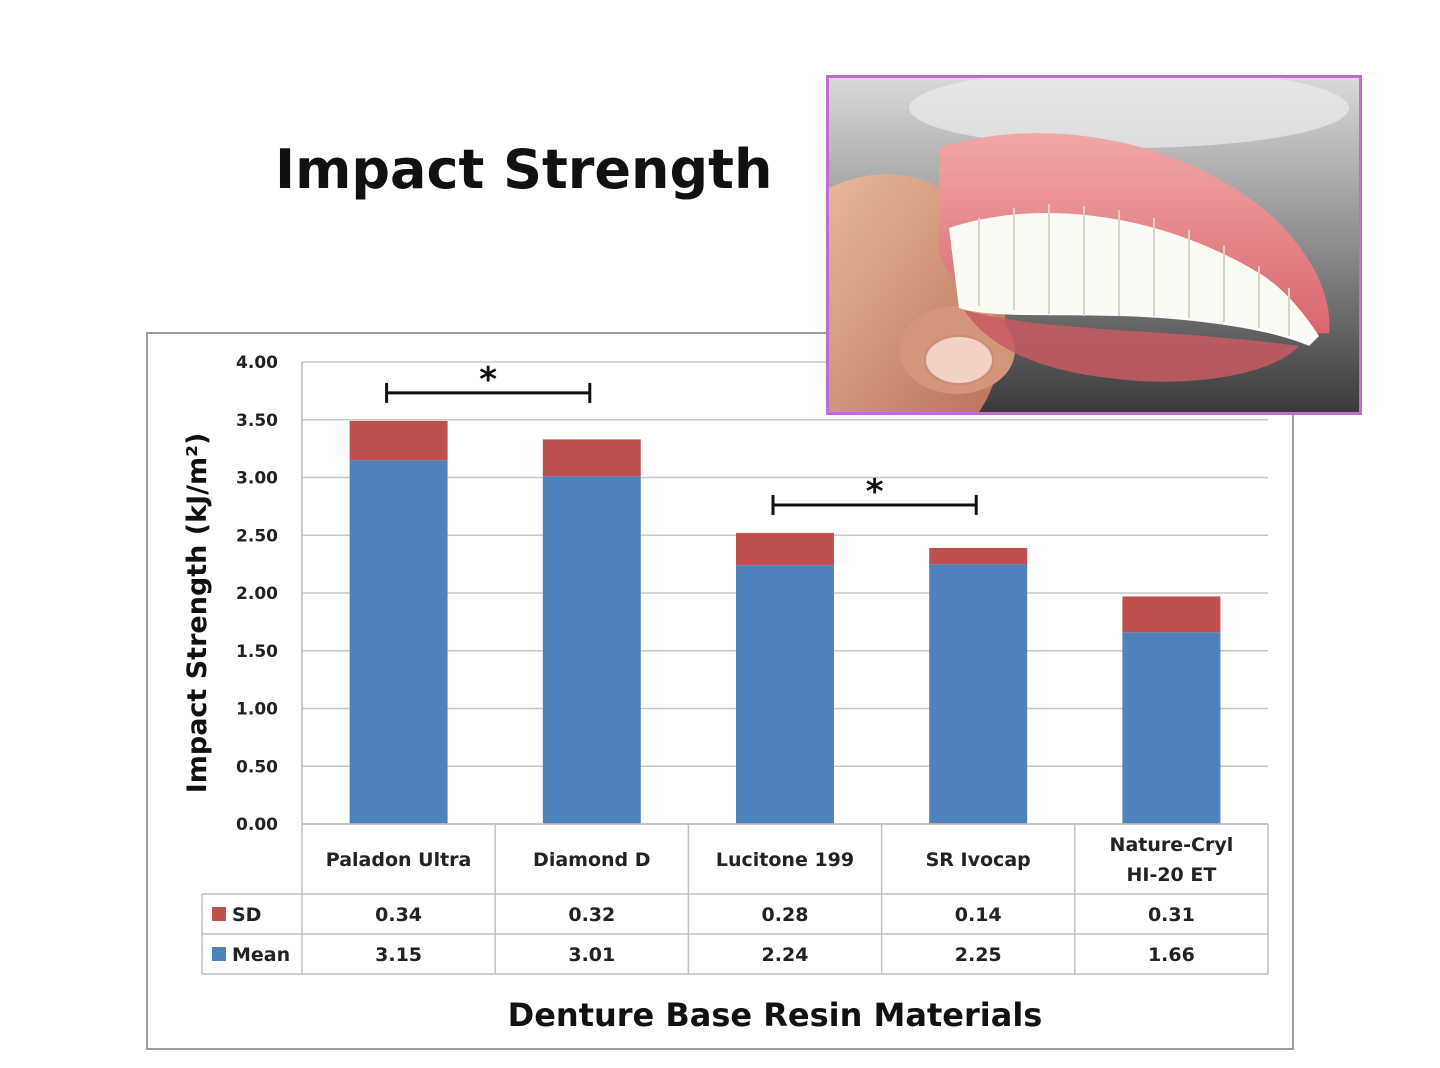 This screenshot has height=1068, width=1440. What do you see at coordinates (197, 613) in the screenshot?
I see `y-axis-title: Impact Strength (kJ/m²)` at bounding box center [197, 613].